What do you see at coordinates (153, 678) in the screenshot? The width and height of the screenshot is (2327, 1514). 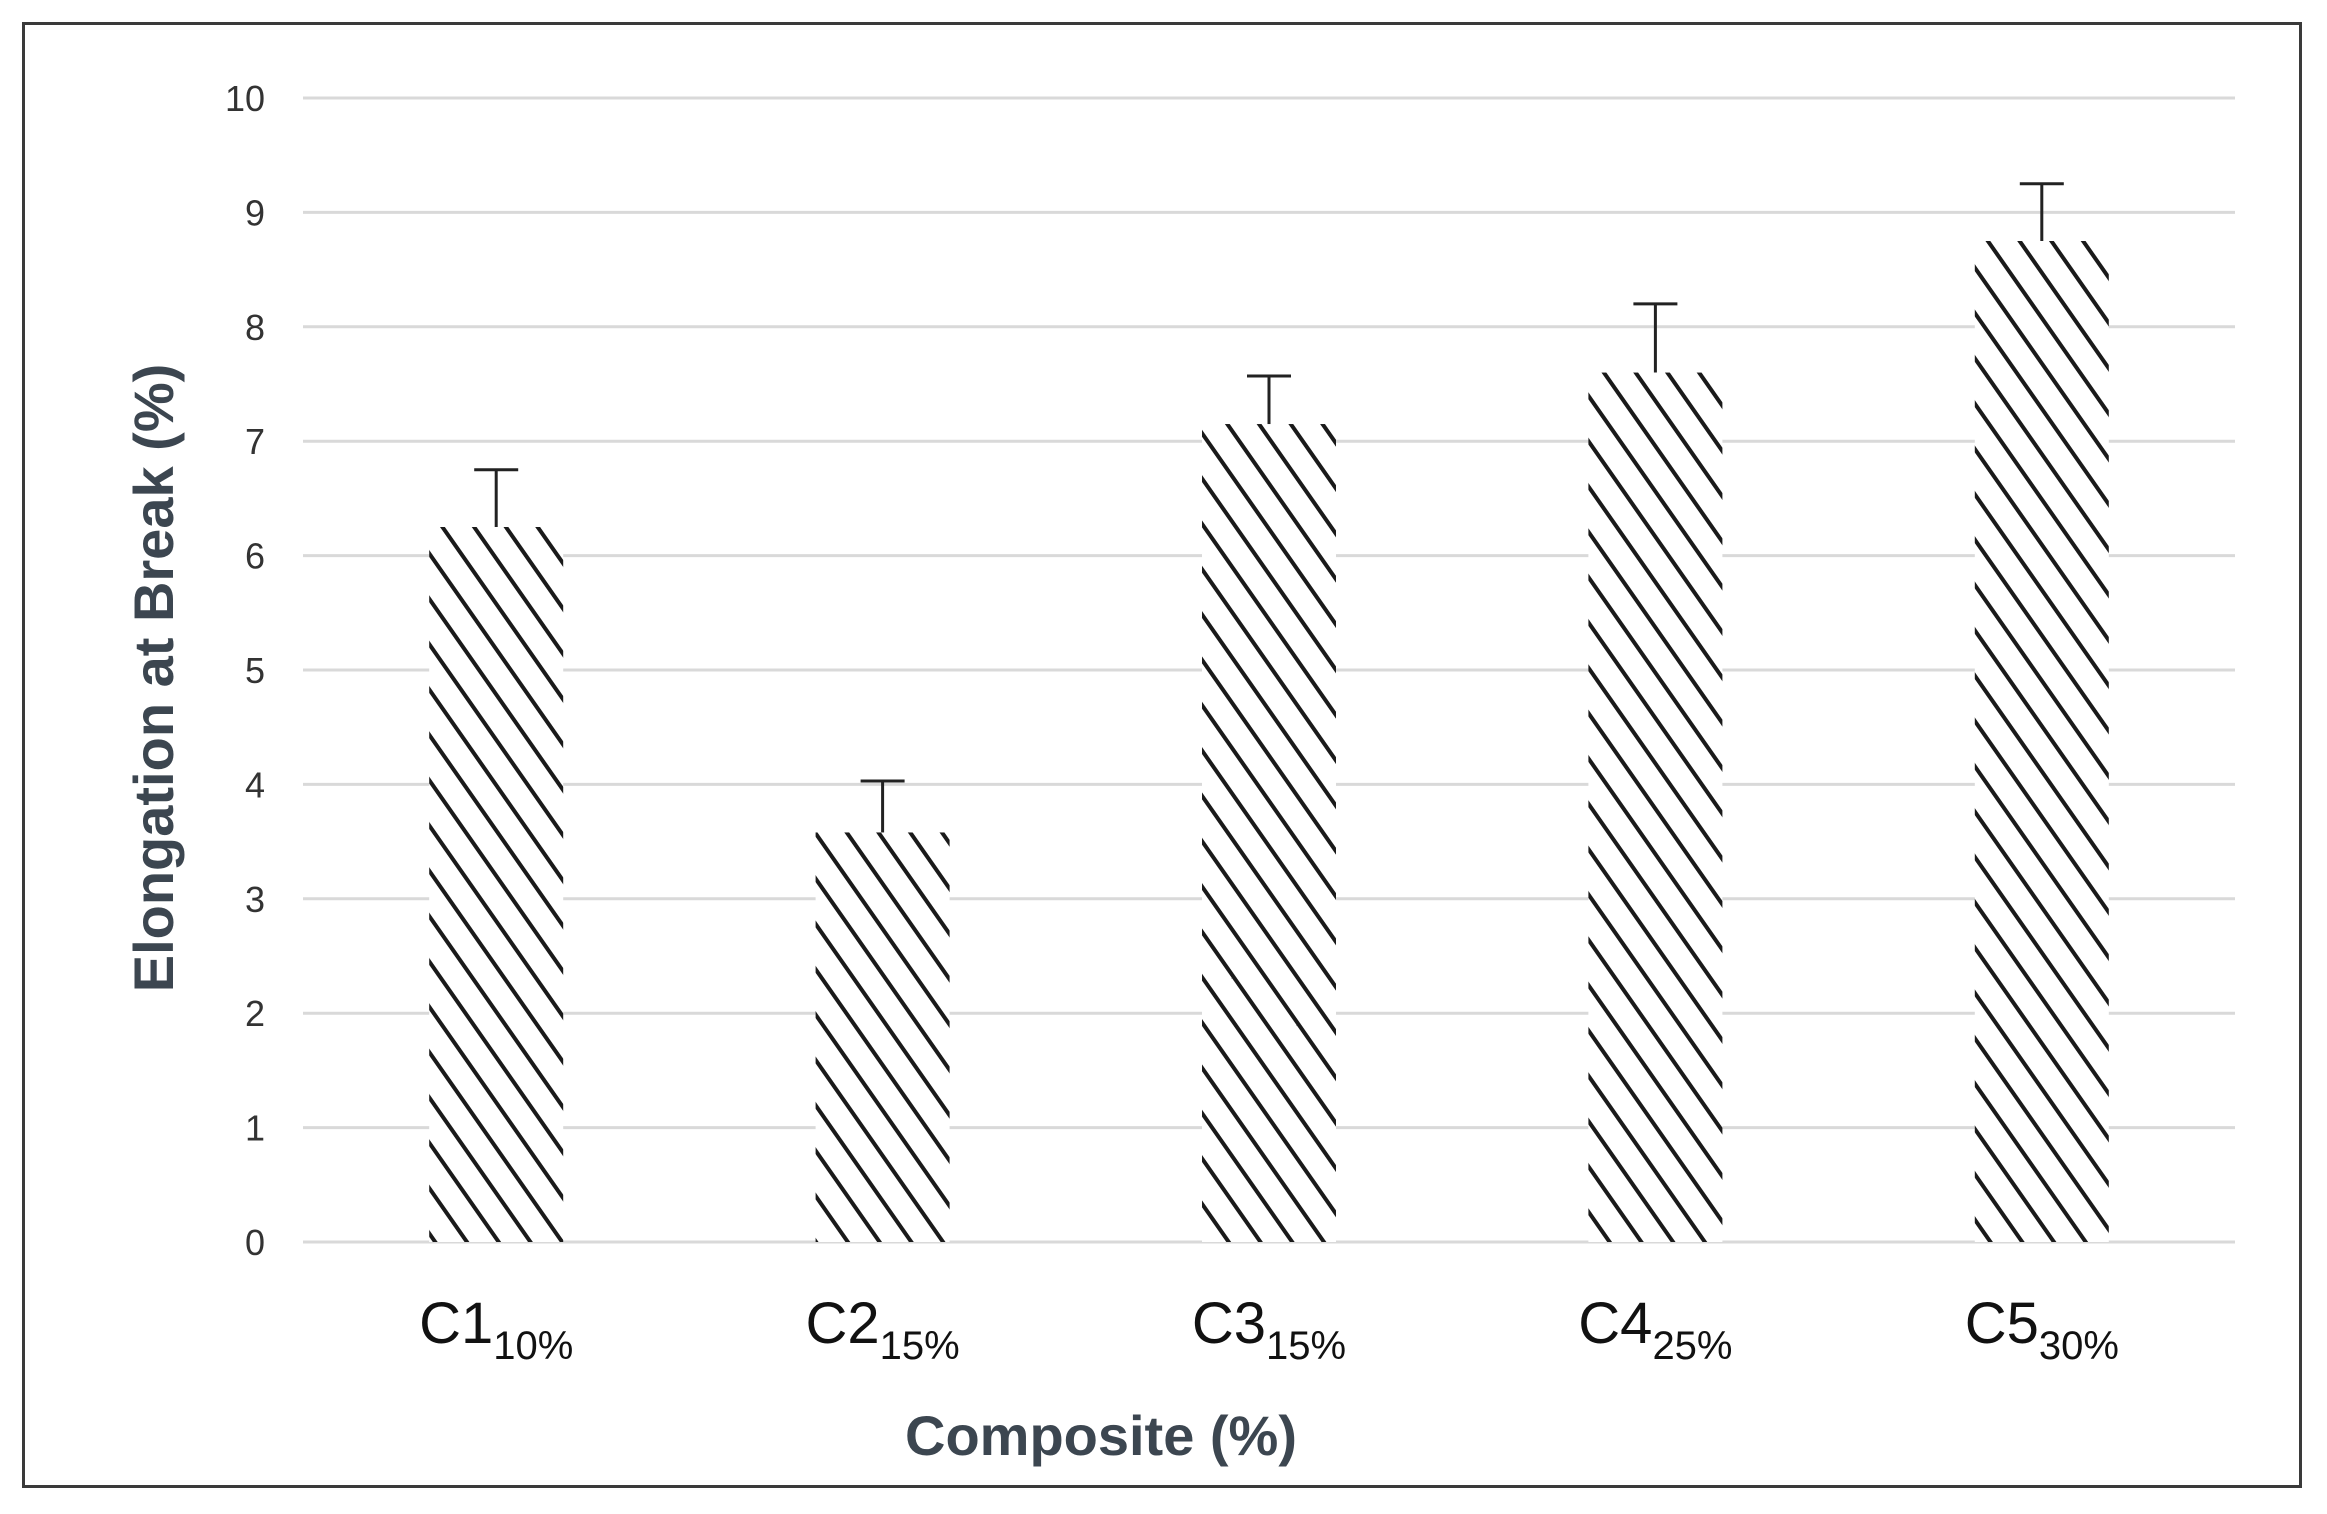 I see `y-axis-title: Elongation at Break (%)` at bounding box center [153, 678].